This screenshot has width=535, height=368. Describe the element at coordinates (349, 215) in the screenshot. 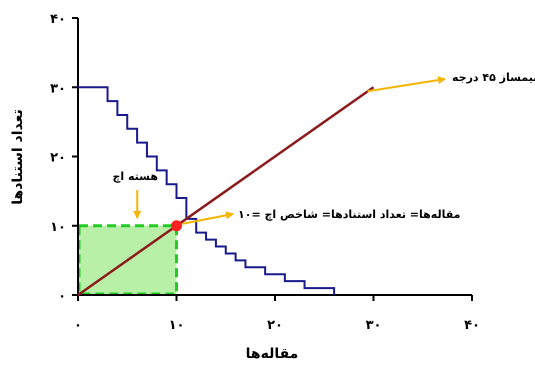

I see `equality-annotation: مقاله‌ها= تعداد استنادها= شاخص اچ =۱۰` at that location.